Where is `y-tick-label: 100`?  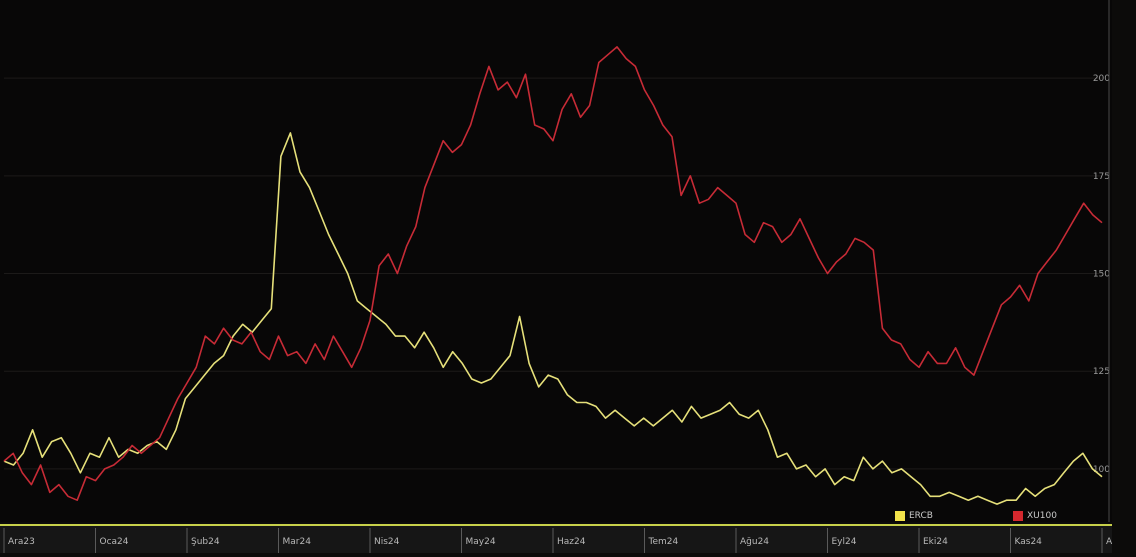
y-tick-label: 100 is located at coordinates (1101, 470).